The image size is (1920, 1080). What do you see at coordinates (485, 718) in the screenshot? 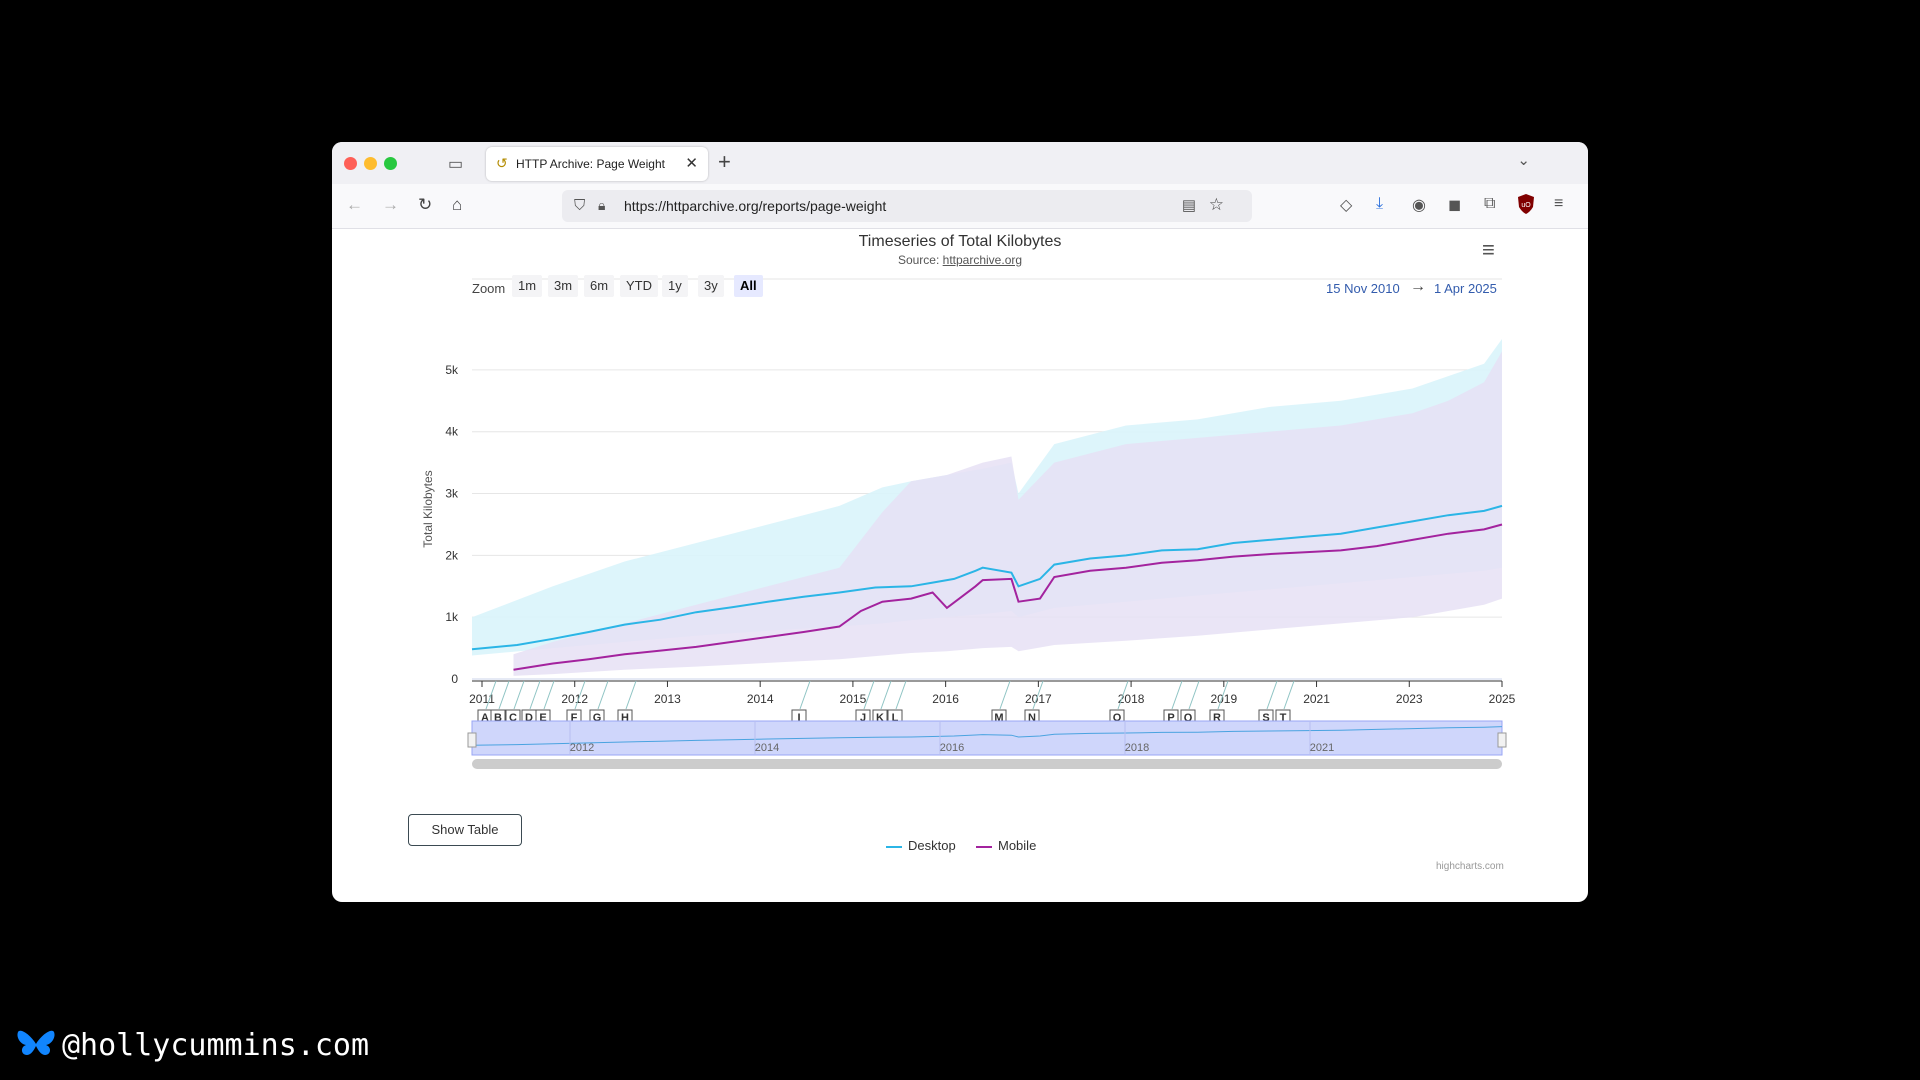
I see `annotation-label: A` at bounding box center [485, 718].